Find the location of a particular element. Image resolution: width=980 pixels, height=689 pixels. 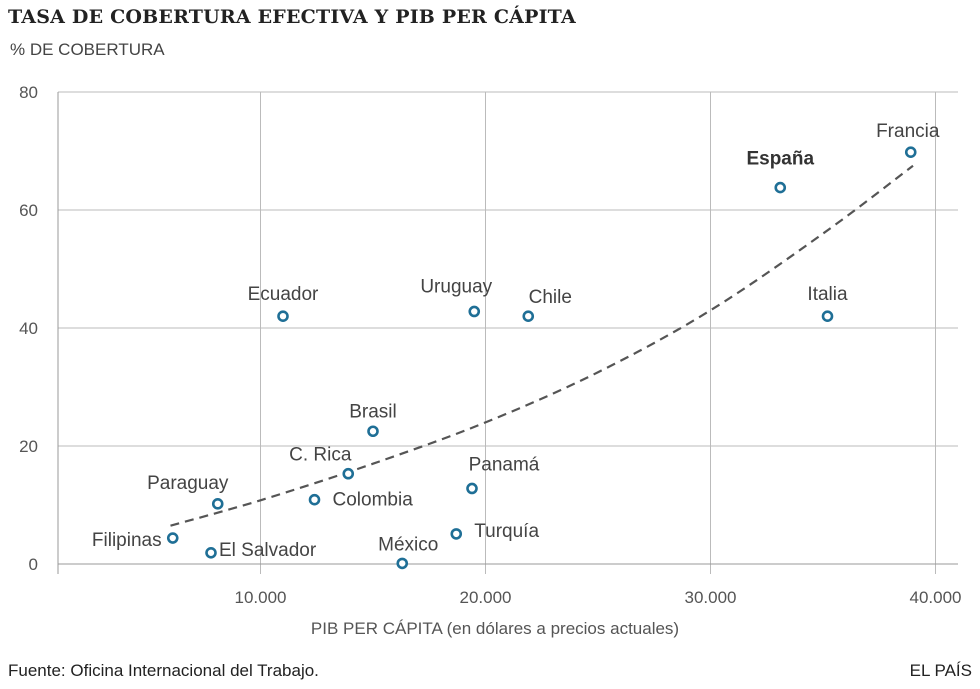

point-label: Filipinas is located at coordinates (127, 540).